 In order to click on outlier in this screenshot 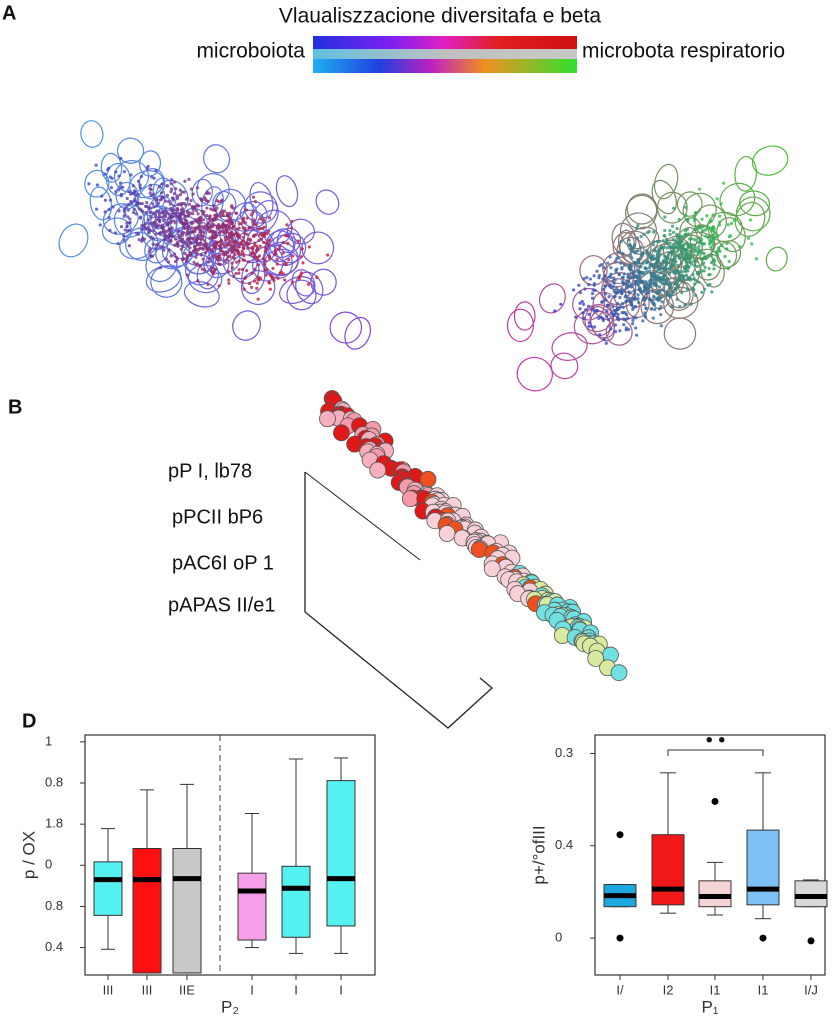, I will do `click(715, 801)`.